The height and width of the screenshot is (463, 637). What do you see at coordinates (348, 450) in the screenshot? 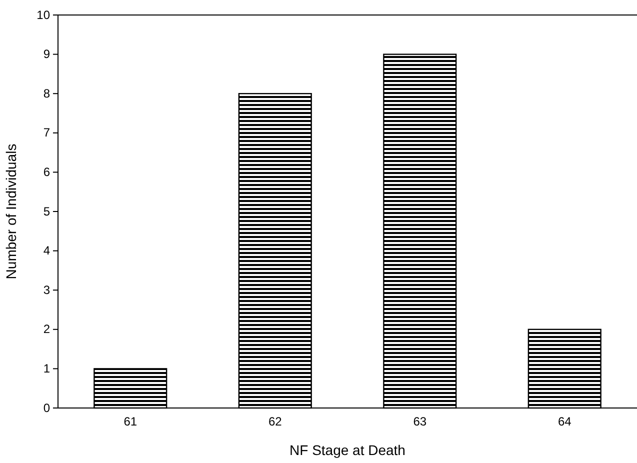
I see `x-axis-title: NF Stage at Death` at bounding box center [348, 450].